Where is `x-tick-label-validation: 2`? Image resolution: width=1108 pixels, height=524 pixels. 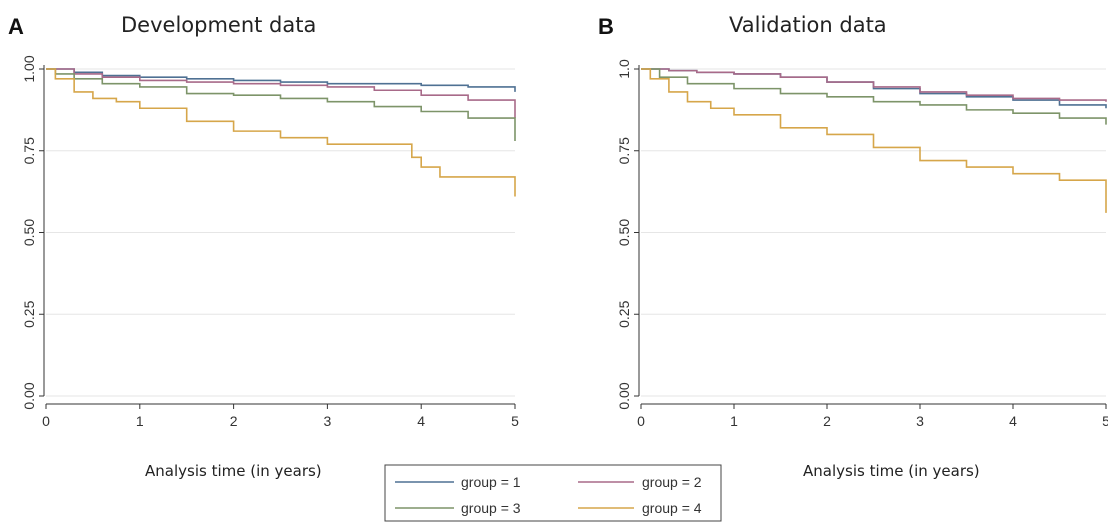
x-tick-label-validation: 2 is located at coordinates (827, 421).